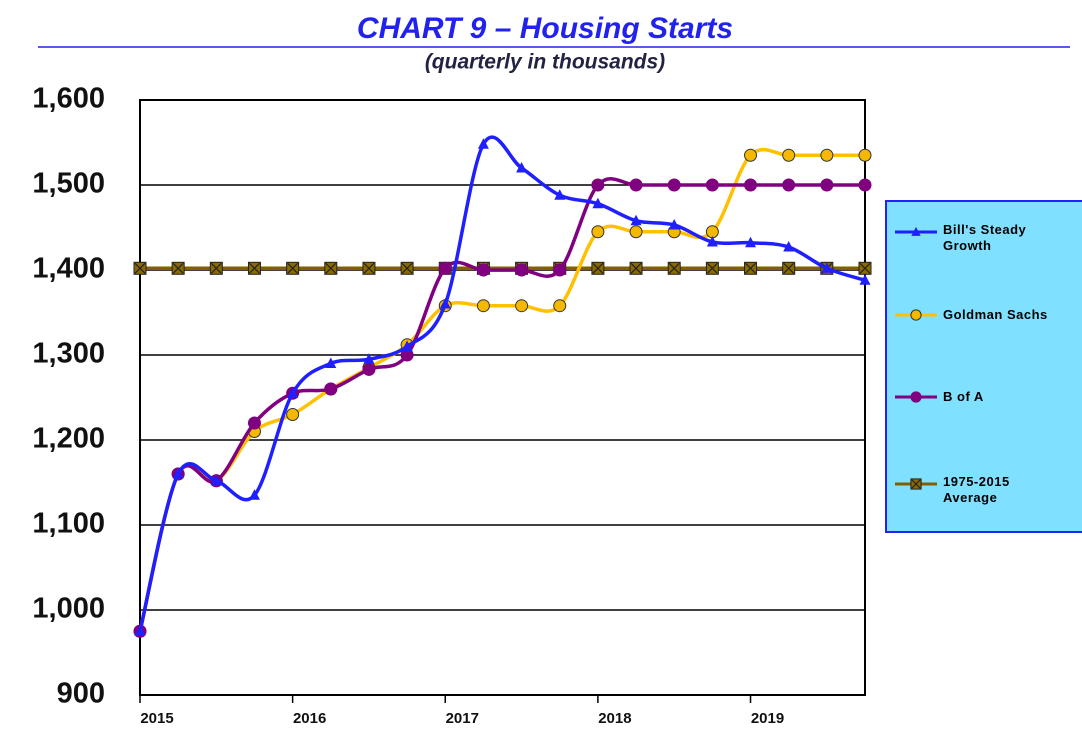 This screenshot has width=1082, height=731. I want to click on legend-label: B of A, so click(963, 396).